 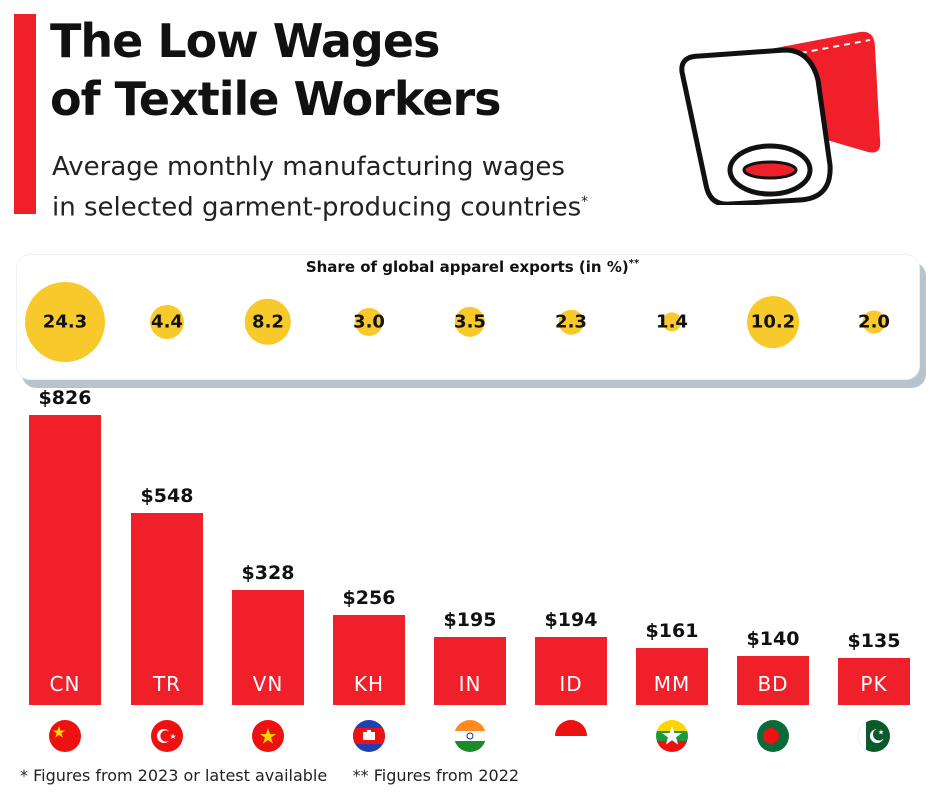 I want to click on export-share-label-cn: 24.3, so click(x=65, y=322).